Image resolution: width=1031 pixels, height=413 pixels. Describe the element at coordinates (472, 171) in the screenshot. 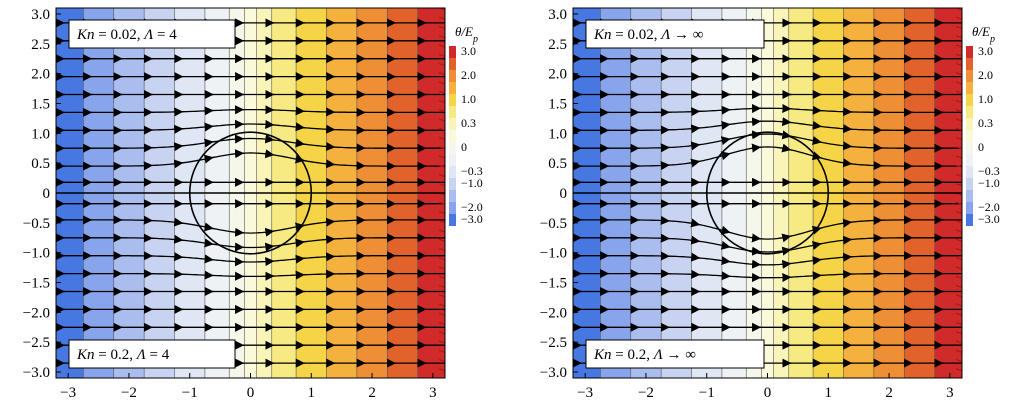

I see `colorbar-tick-label: −0.3` at that location.